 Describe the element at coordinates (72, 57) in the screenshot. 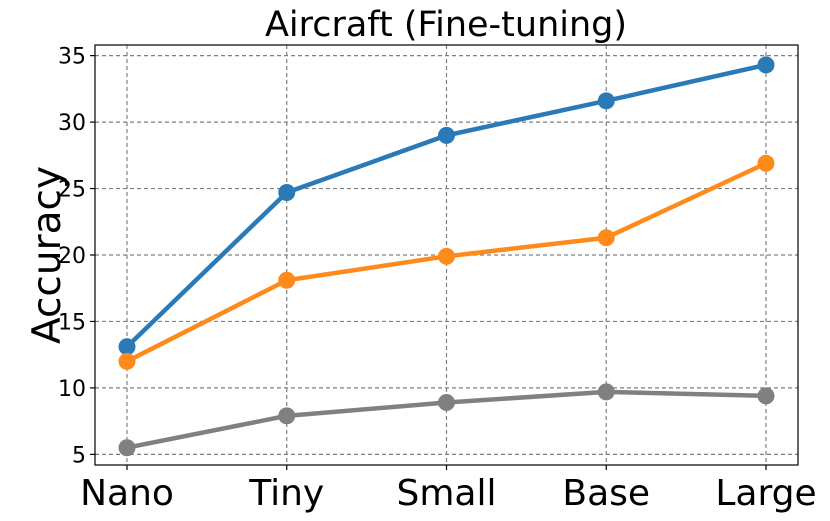

I see `y-tick-label: 35` at that location.